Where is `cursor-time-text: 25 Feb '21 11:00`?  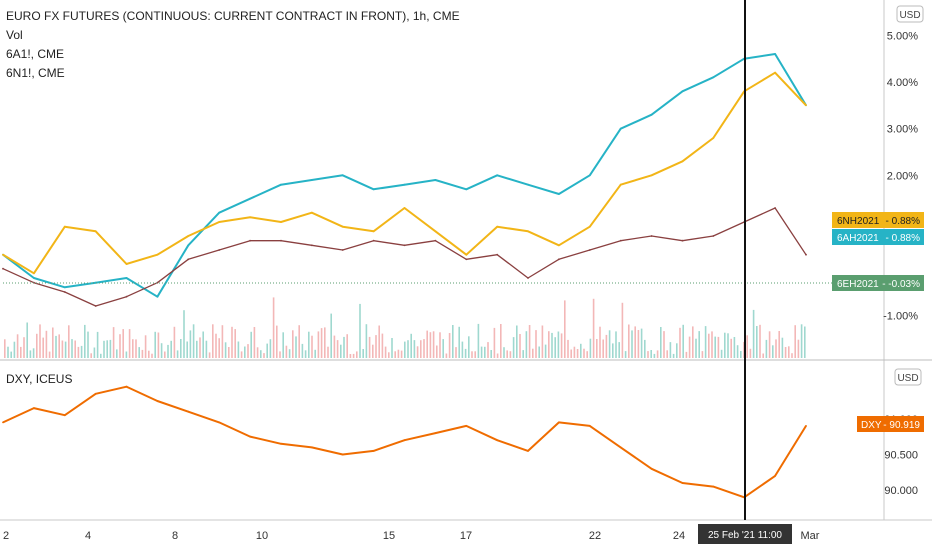
cursor-time-text: 25 Feb '21 11:00 is located at coordinates (745, 535).